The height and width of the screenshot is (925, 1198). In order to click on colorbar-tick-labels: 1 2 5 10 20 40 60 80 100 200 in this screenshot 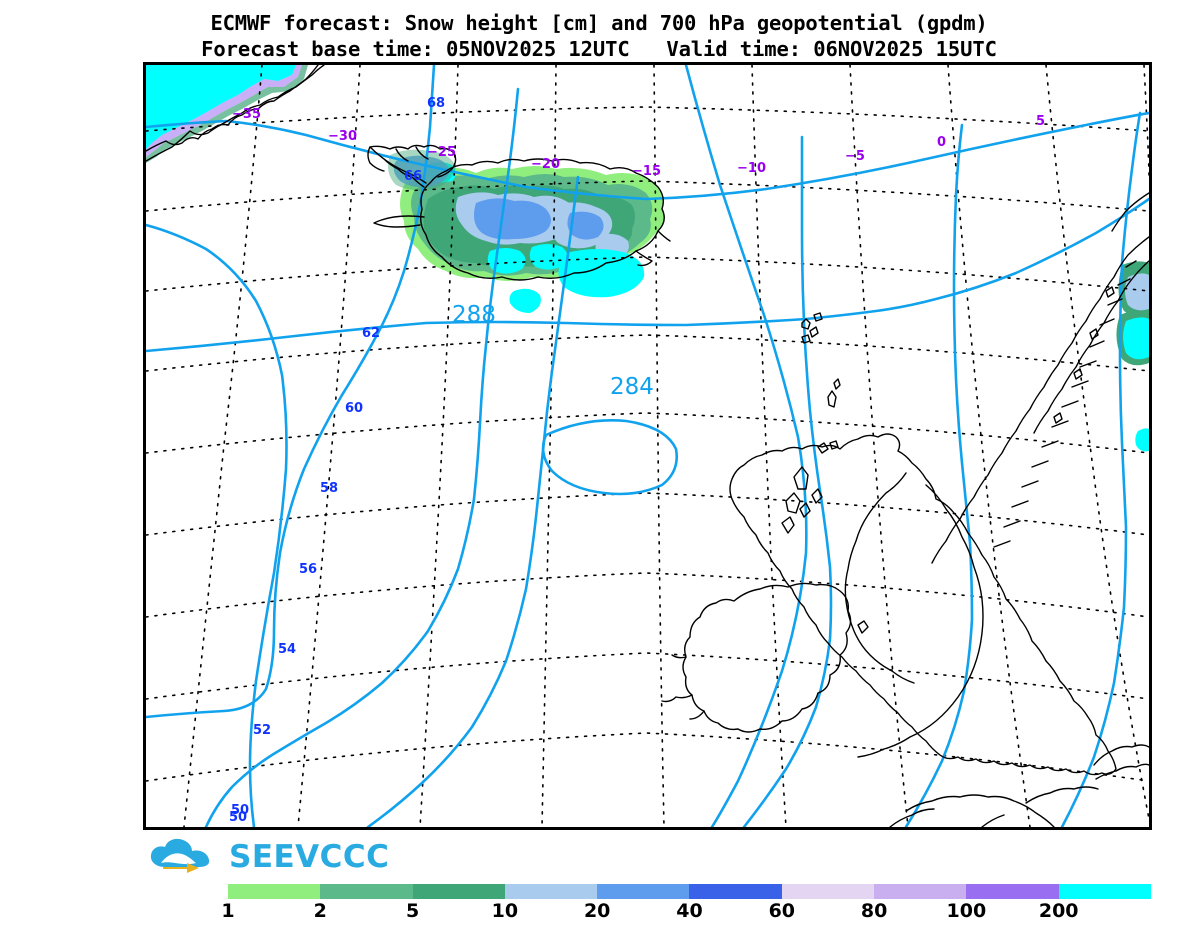, I will do `click(686, 910)`.